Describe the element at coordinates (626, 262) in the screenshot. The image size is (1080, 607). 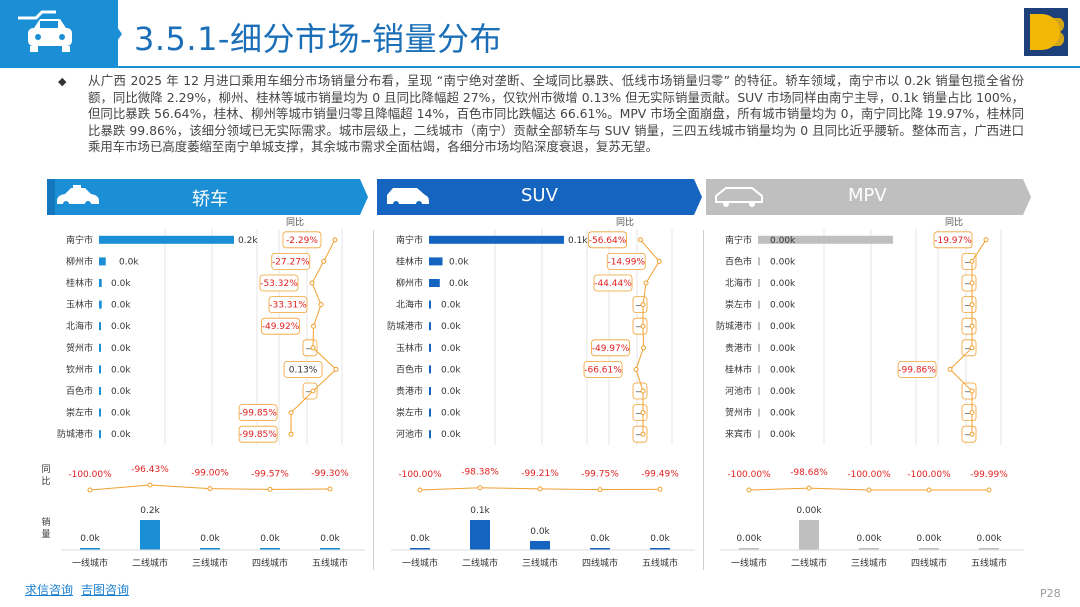
I see `yoy-callout-label: -14.99%` at that location.